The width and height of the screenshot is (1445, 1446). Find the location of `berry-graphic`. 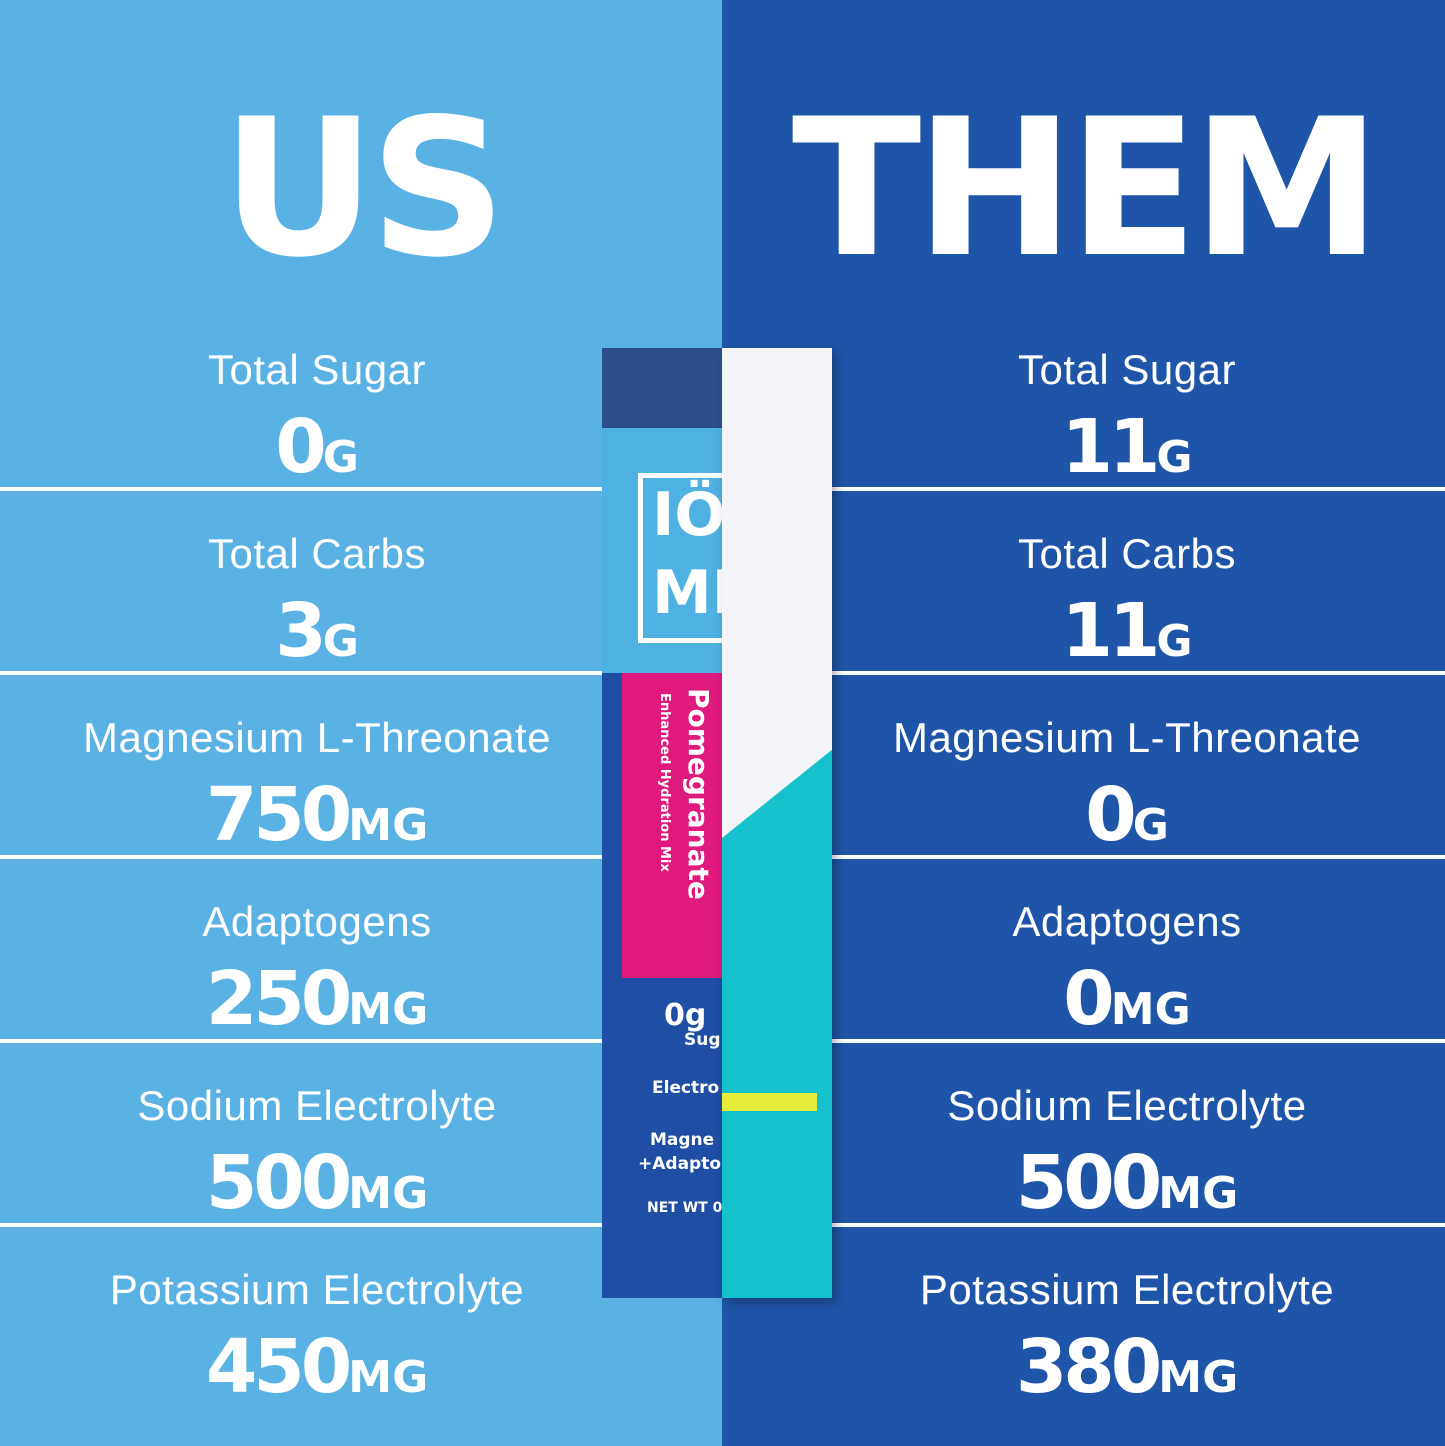

berry-graphic is located at coordinates (662, 388).